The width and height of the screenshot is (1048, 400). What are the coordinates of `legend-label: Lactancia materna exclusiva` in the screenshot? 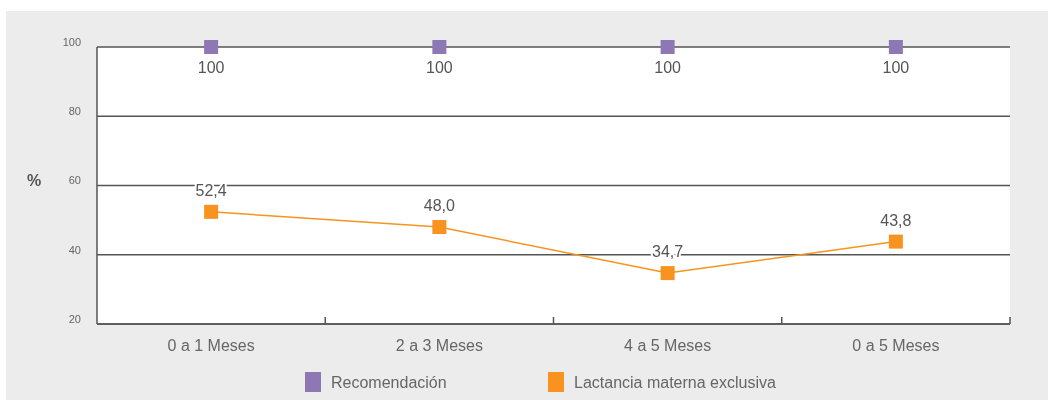 It's located at (675, 382).